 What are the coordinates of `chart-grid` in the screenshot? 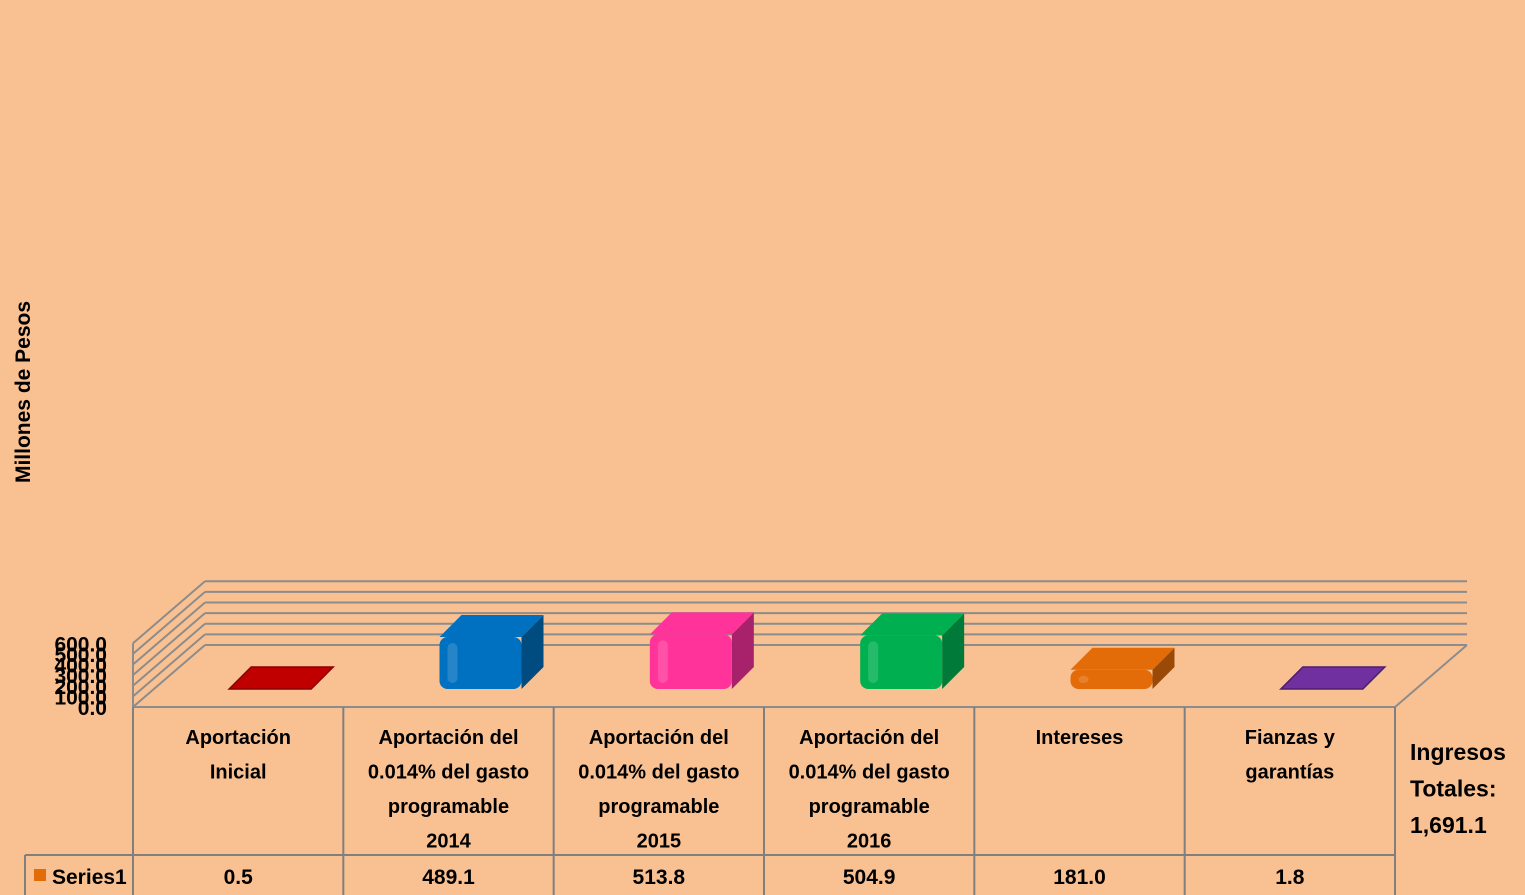 It's located at (800, 644).